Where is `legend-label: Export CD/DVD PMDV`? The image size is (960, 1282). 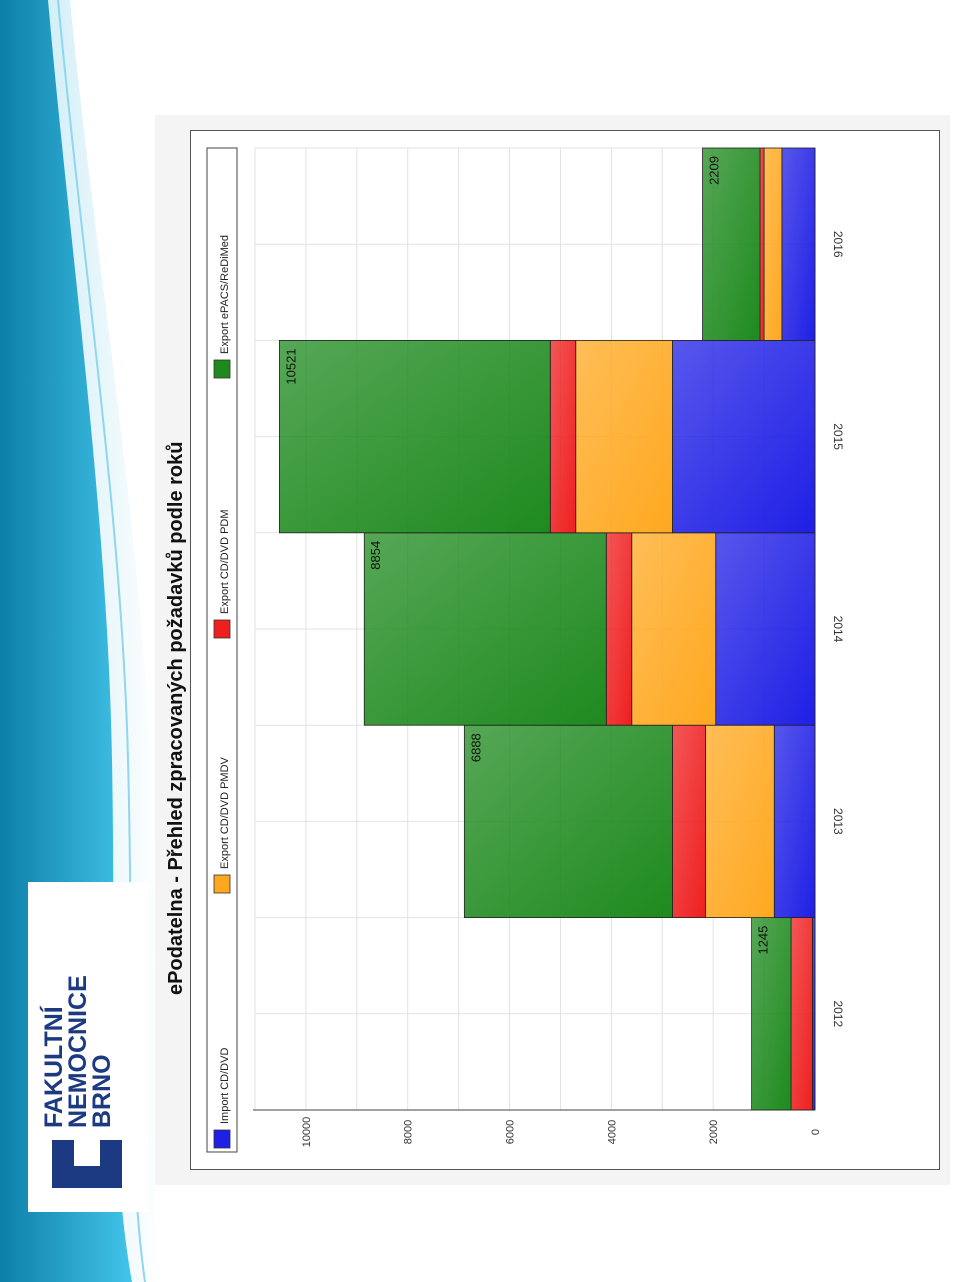 legend-label: Export CD/DVD PMDV is located at coordinates (225, 812).